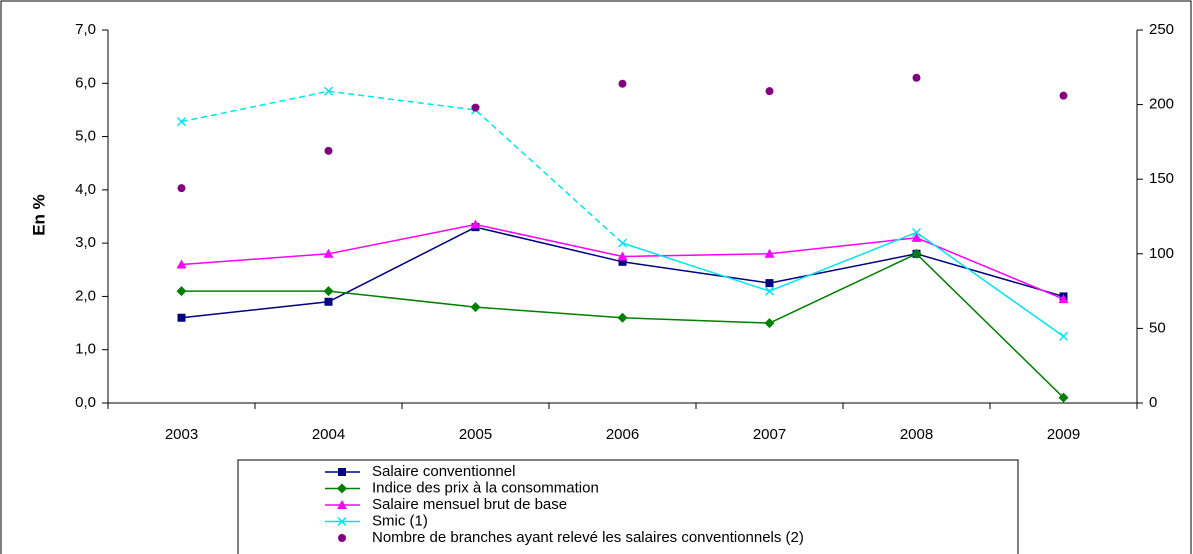 The width and height of the screenshot is (1193, 554). What do you see at coordinates (85, 349) in the screenshot?
I see `y-tick-label: 1,0` at bounding box center [85, 349].